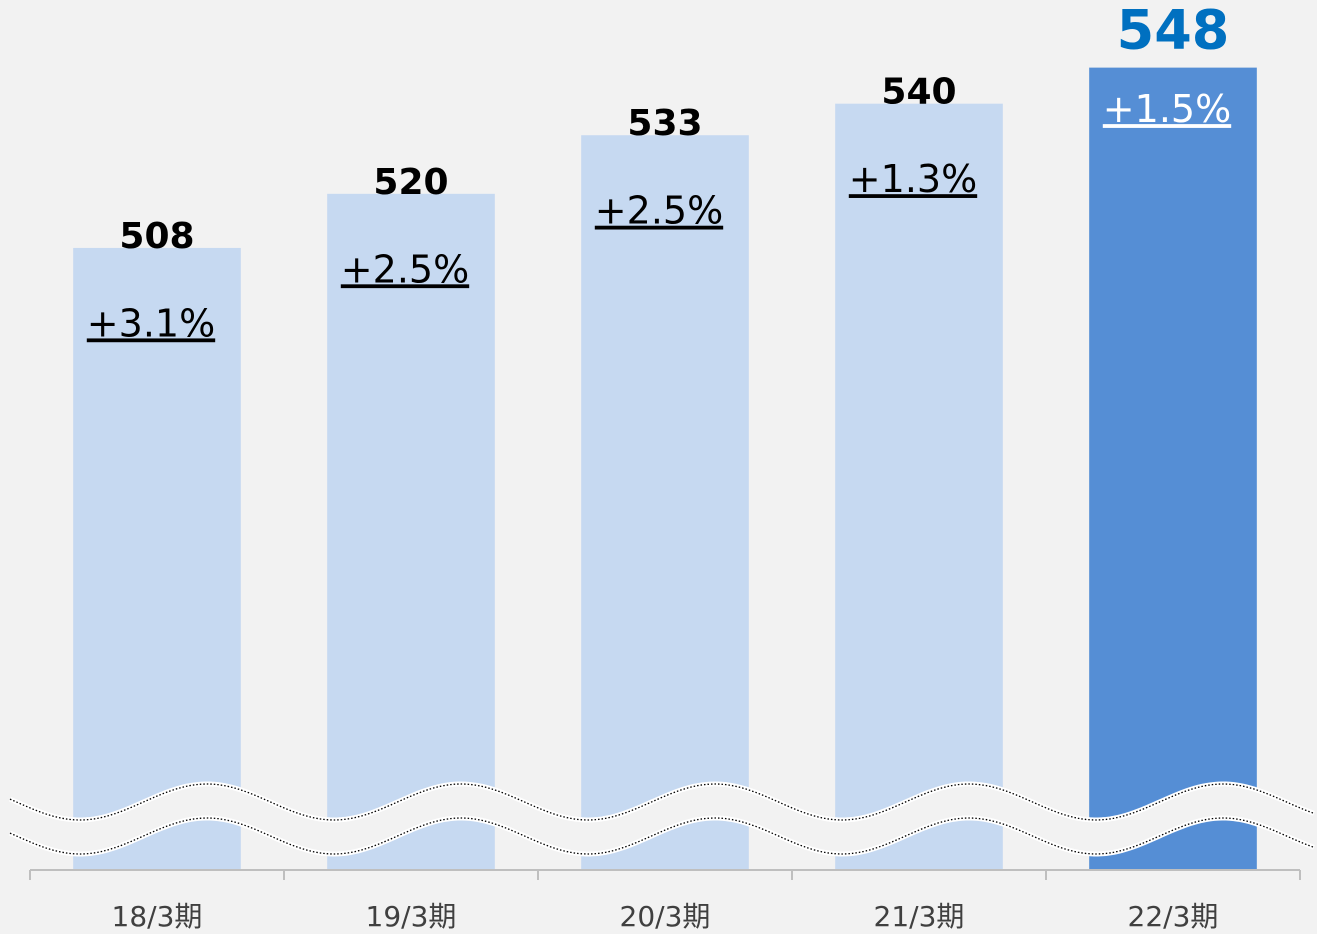 This screenshot has width=1317, height=934. I want to click on value-label: 548, so click(1173, 30).